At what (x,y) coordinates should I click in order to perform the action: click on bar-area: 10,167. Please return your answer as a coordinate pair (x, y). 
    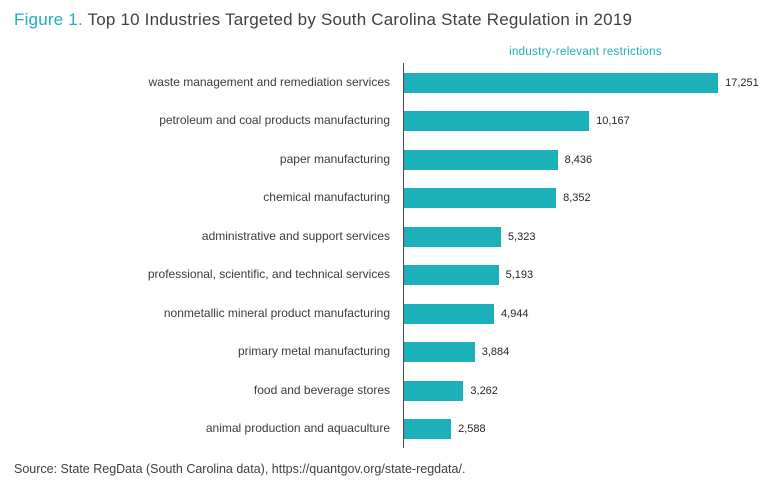
    Looking at the image, I should click on (585, 121).